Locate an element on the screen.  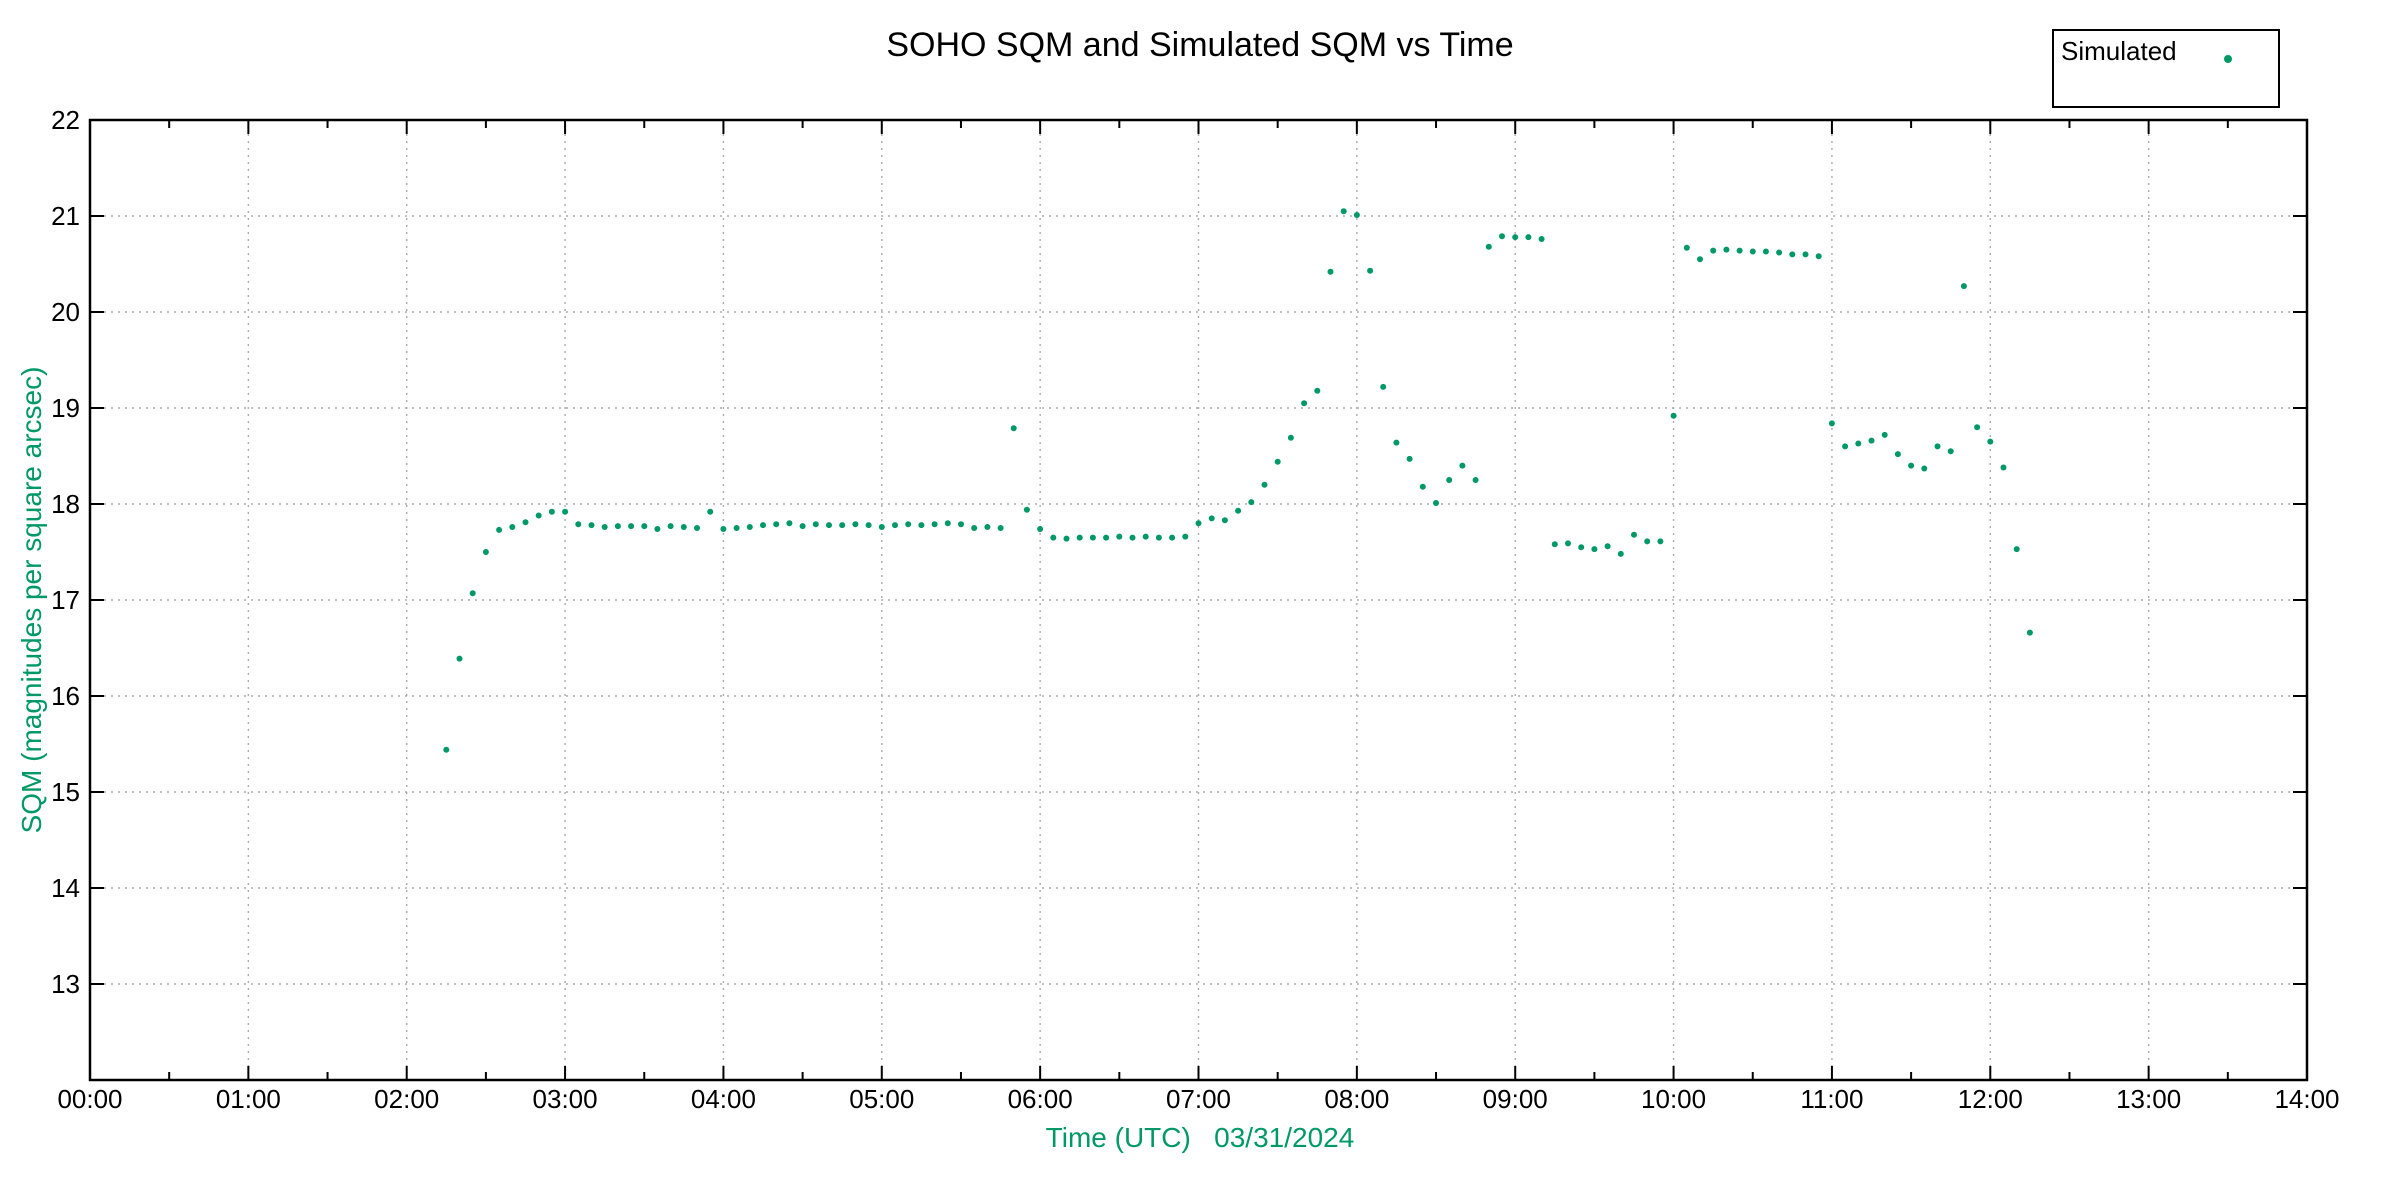
x-axis-title: Time (UTC) 03/31/2024 is located at coordinates (1200, 1137).